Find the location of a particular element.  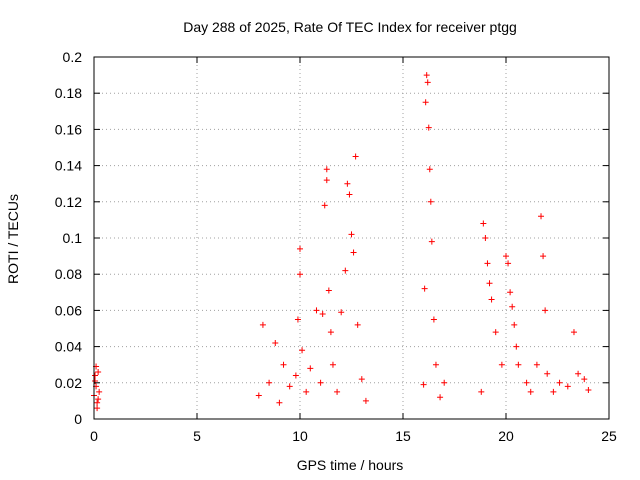

x-tick-label: 15 is located at coordinates (403, 436).